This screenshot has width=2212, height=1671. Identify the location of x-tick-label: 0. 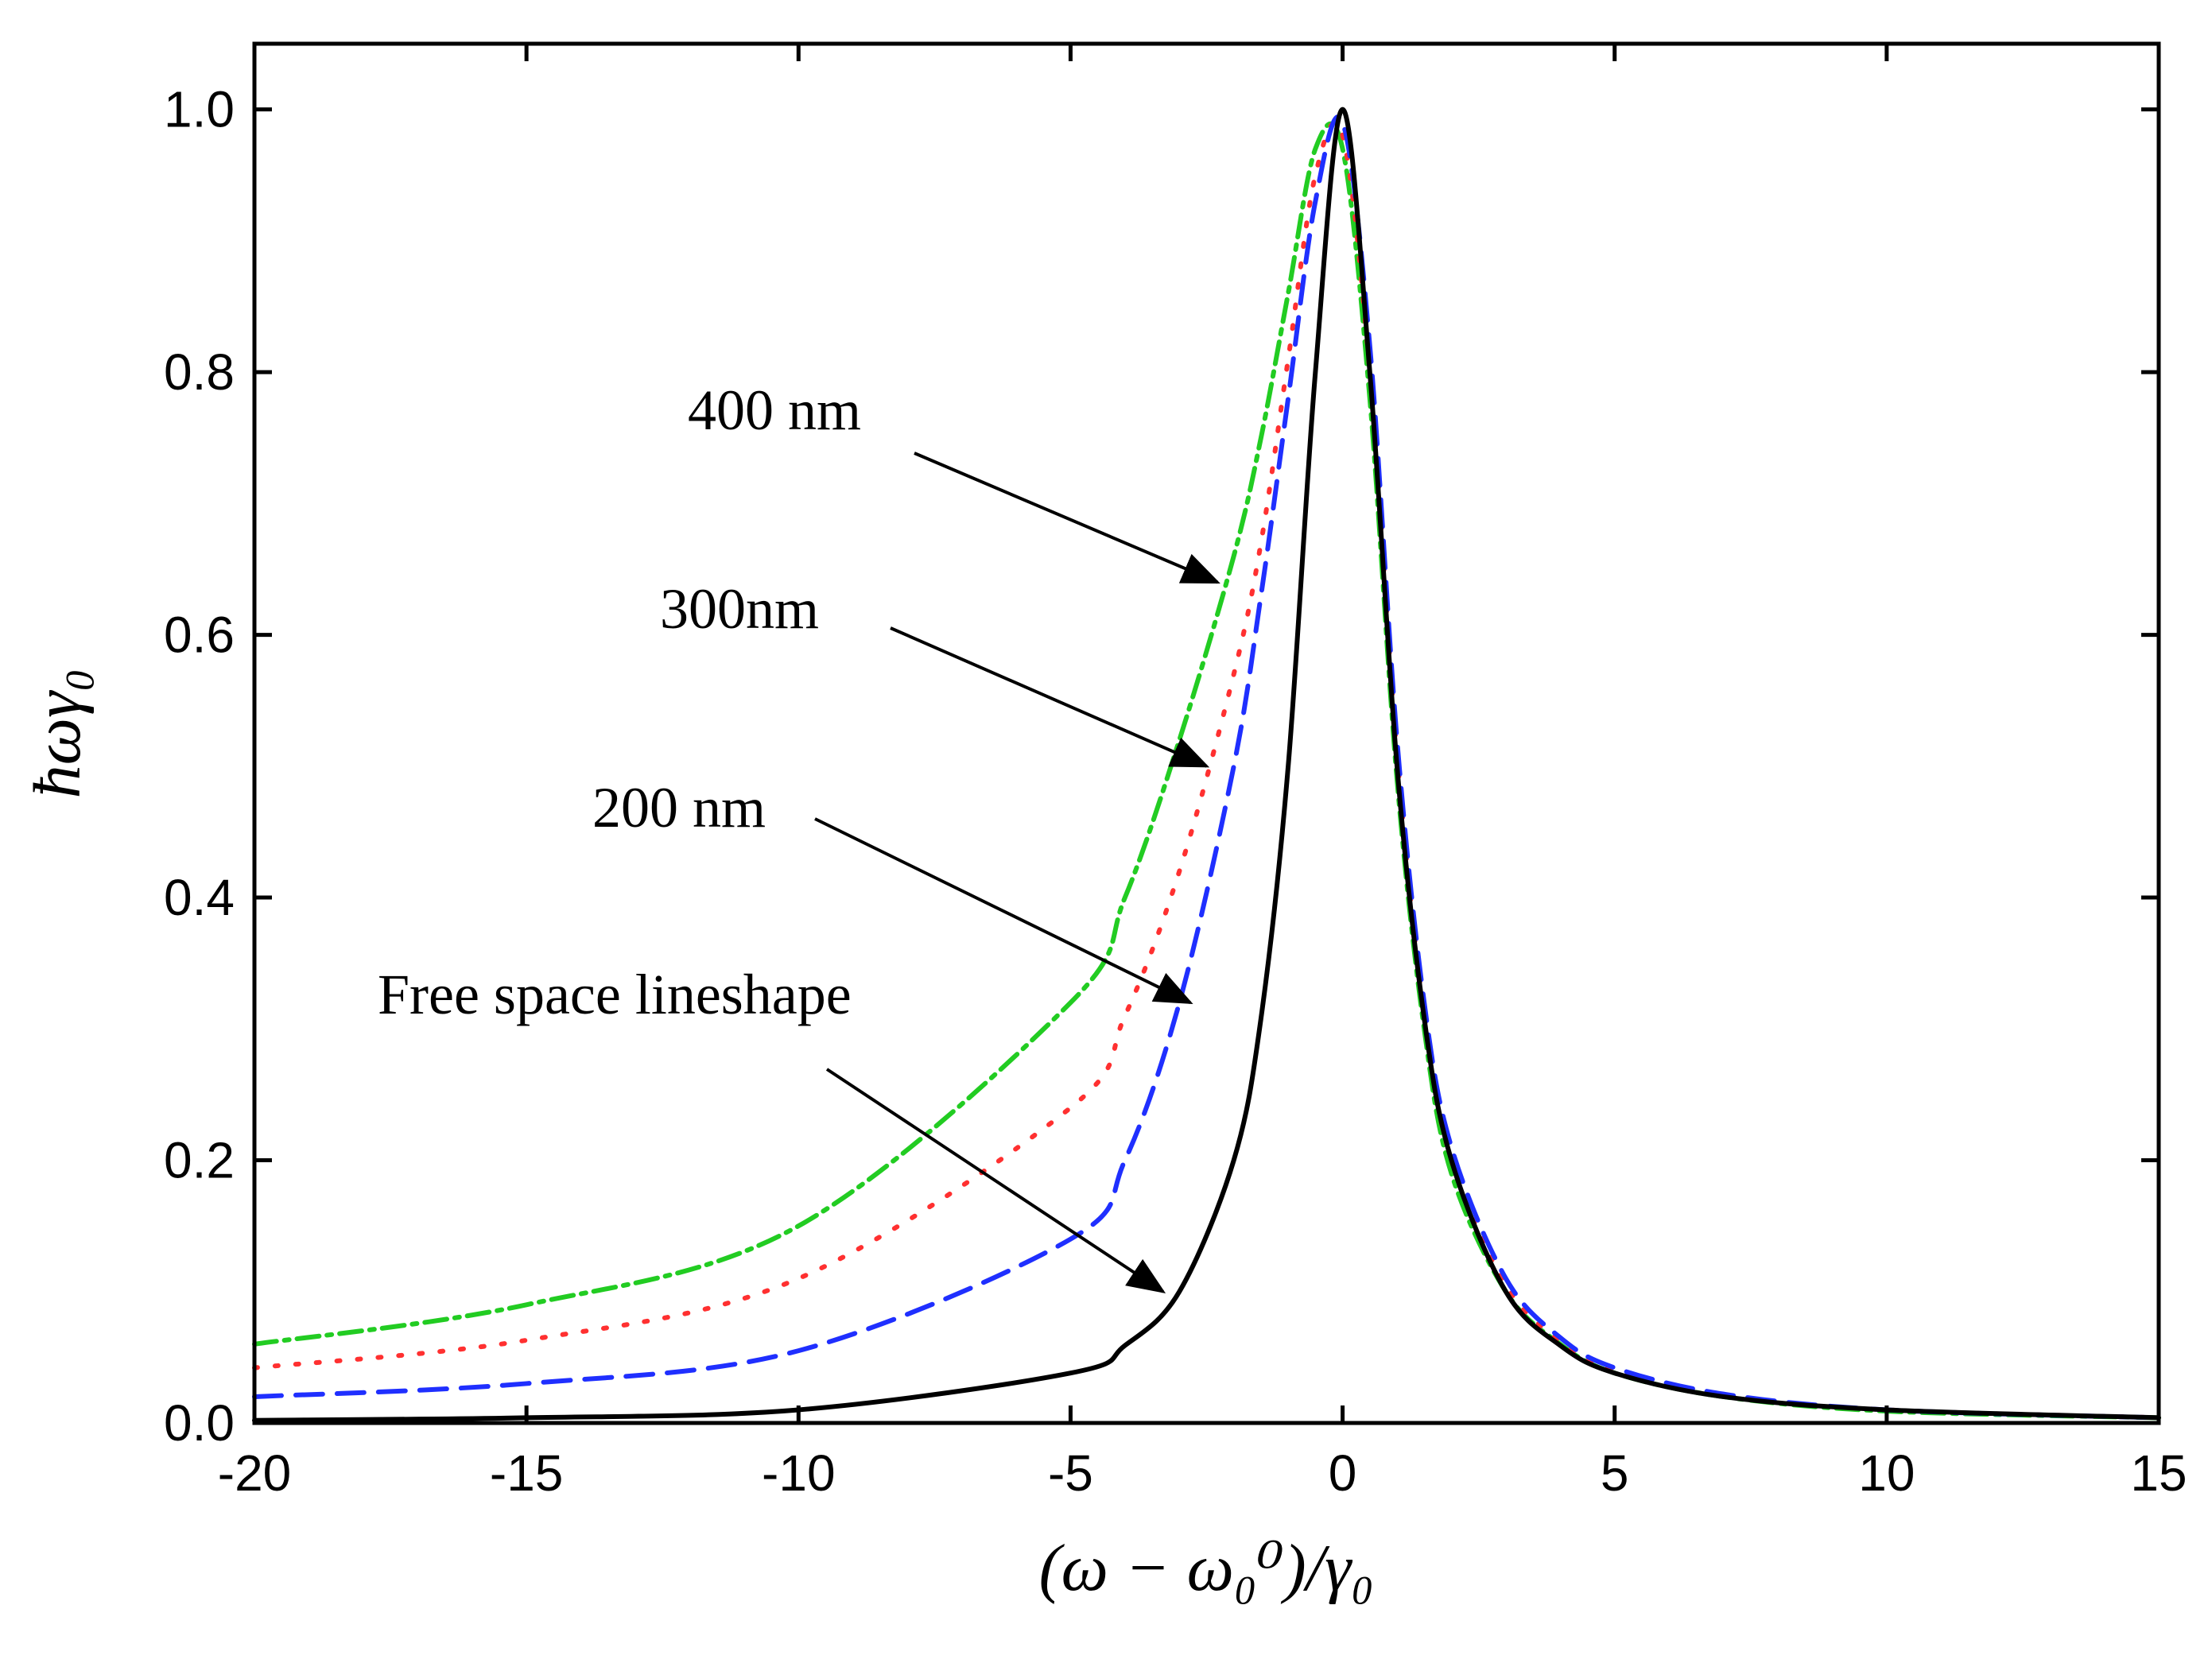
(1343, 1473).